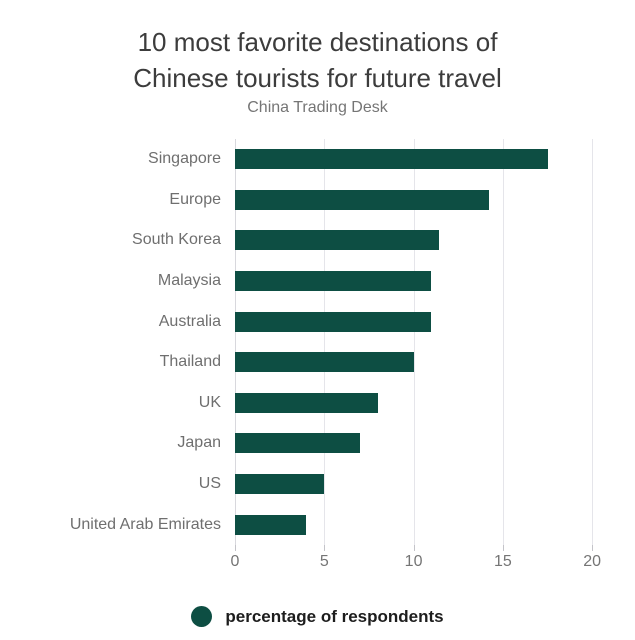 The width and height of the screenshot is (635, 640). Describe the element at coordinates (235, 561) in the screenshot. I see `x-axis-tick-label-0: 0` at that location.